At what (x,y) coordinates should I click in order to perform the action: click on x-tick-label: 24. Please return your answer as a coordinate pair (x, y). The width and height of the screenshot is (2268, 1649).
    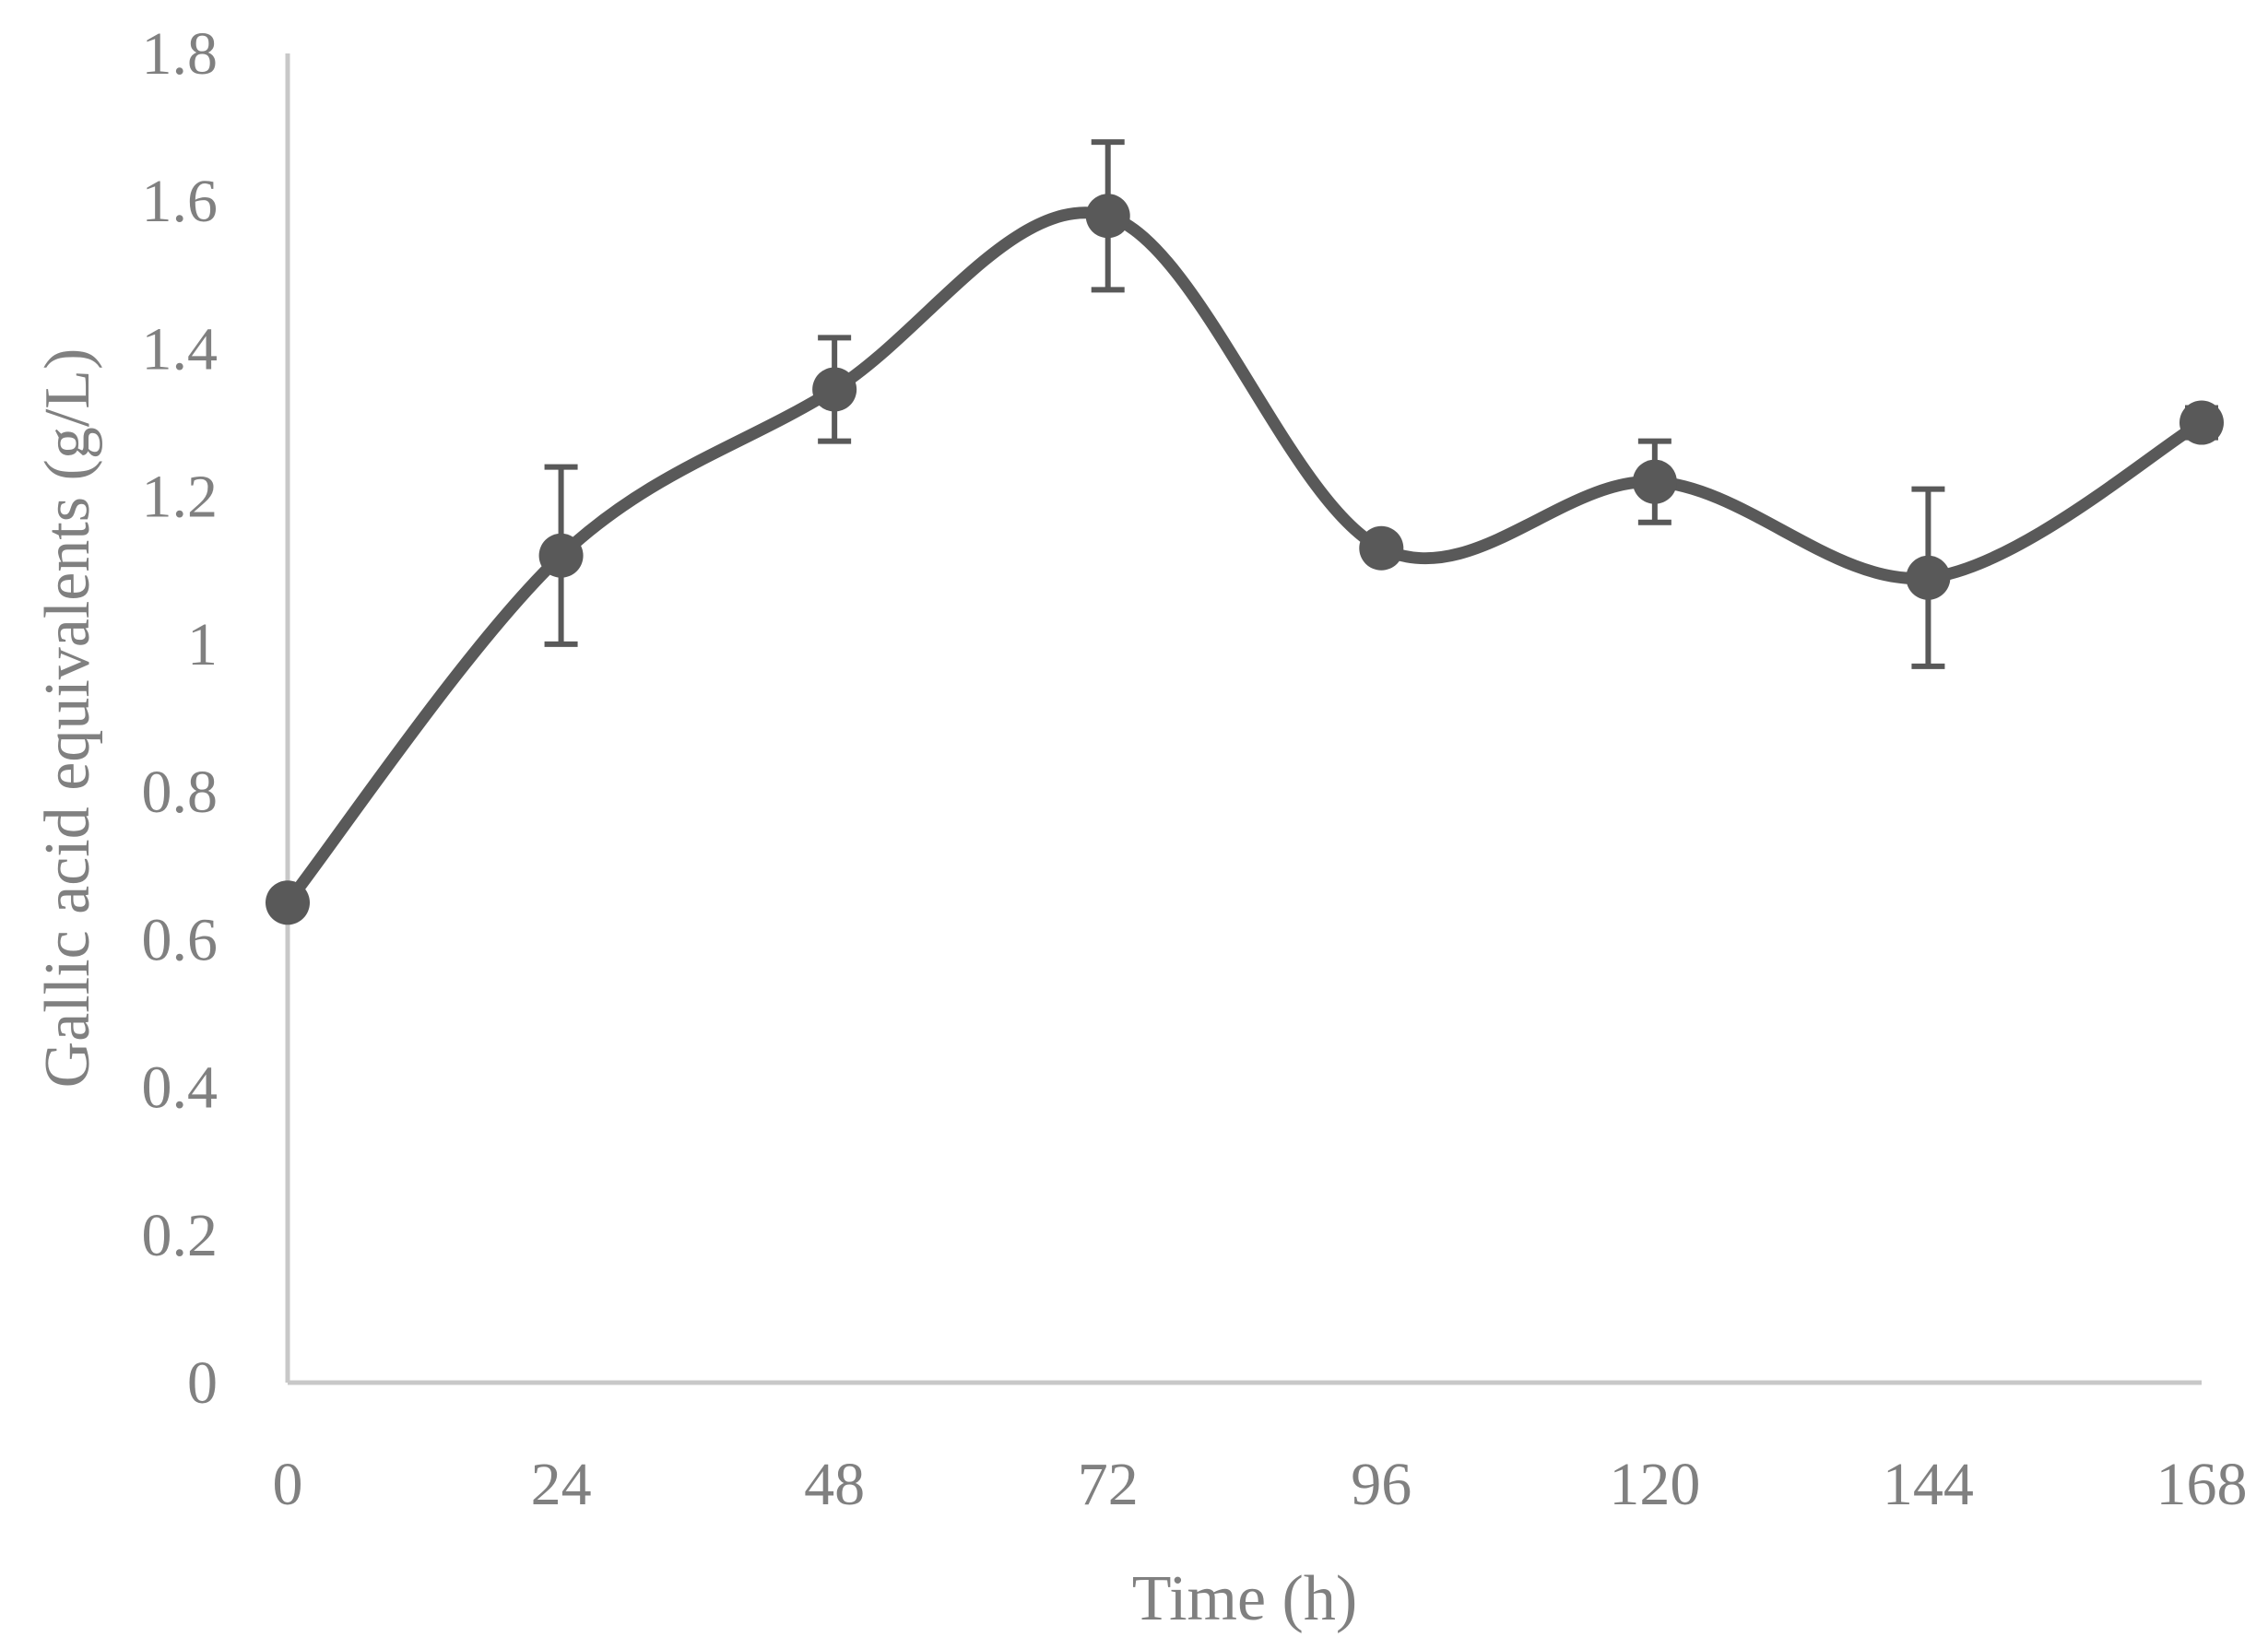
    Looking at the image, I should click on (561, 1484).